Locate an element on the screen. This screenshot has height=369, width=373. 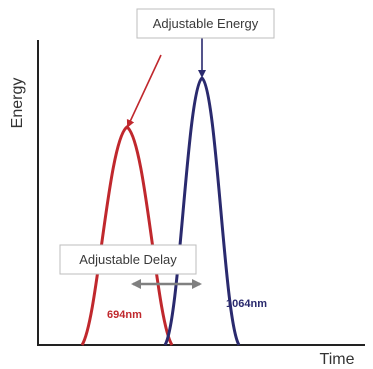
y-axis-label: Energy is located at coordinates (17, 103).